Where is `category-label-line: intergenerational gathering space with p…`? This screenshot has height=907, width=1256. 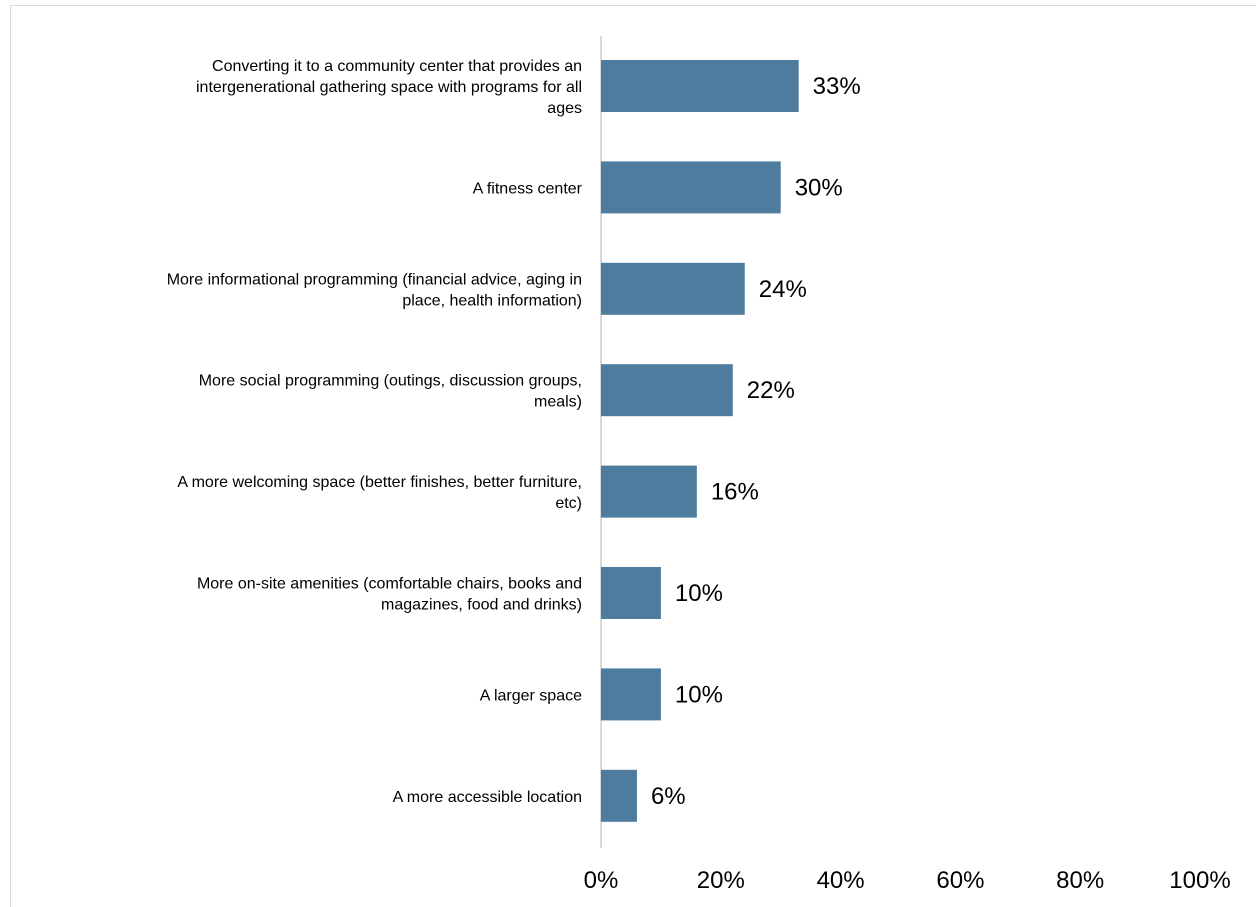
category-label-line: intergenerational gathering space with p… is located at coordinates (389, 87).